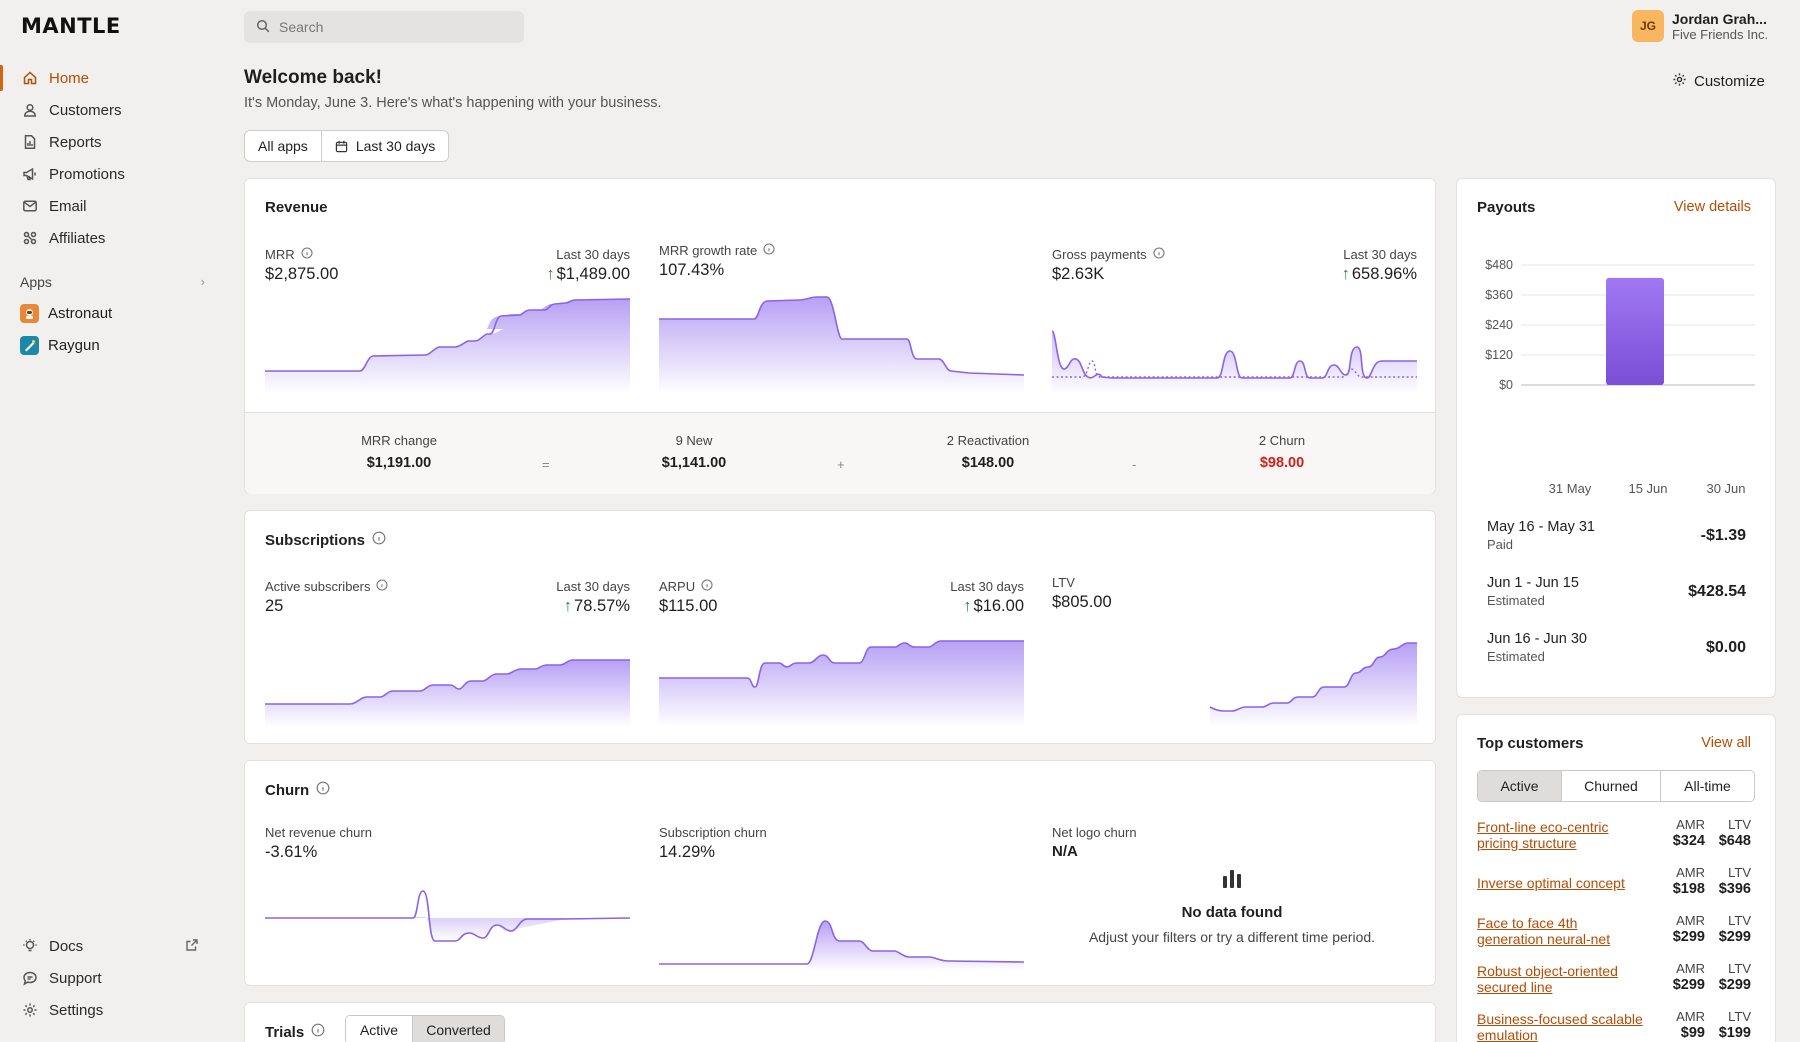 The width and height of the screenshot is (1800, 1042). Describe the element at coordinates (384, 146) in the screenshot. I see `date-range-button: Last 30 days` at that location.